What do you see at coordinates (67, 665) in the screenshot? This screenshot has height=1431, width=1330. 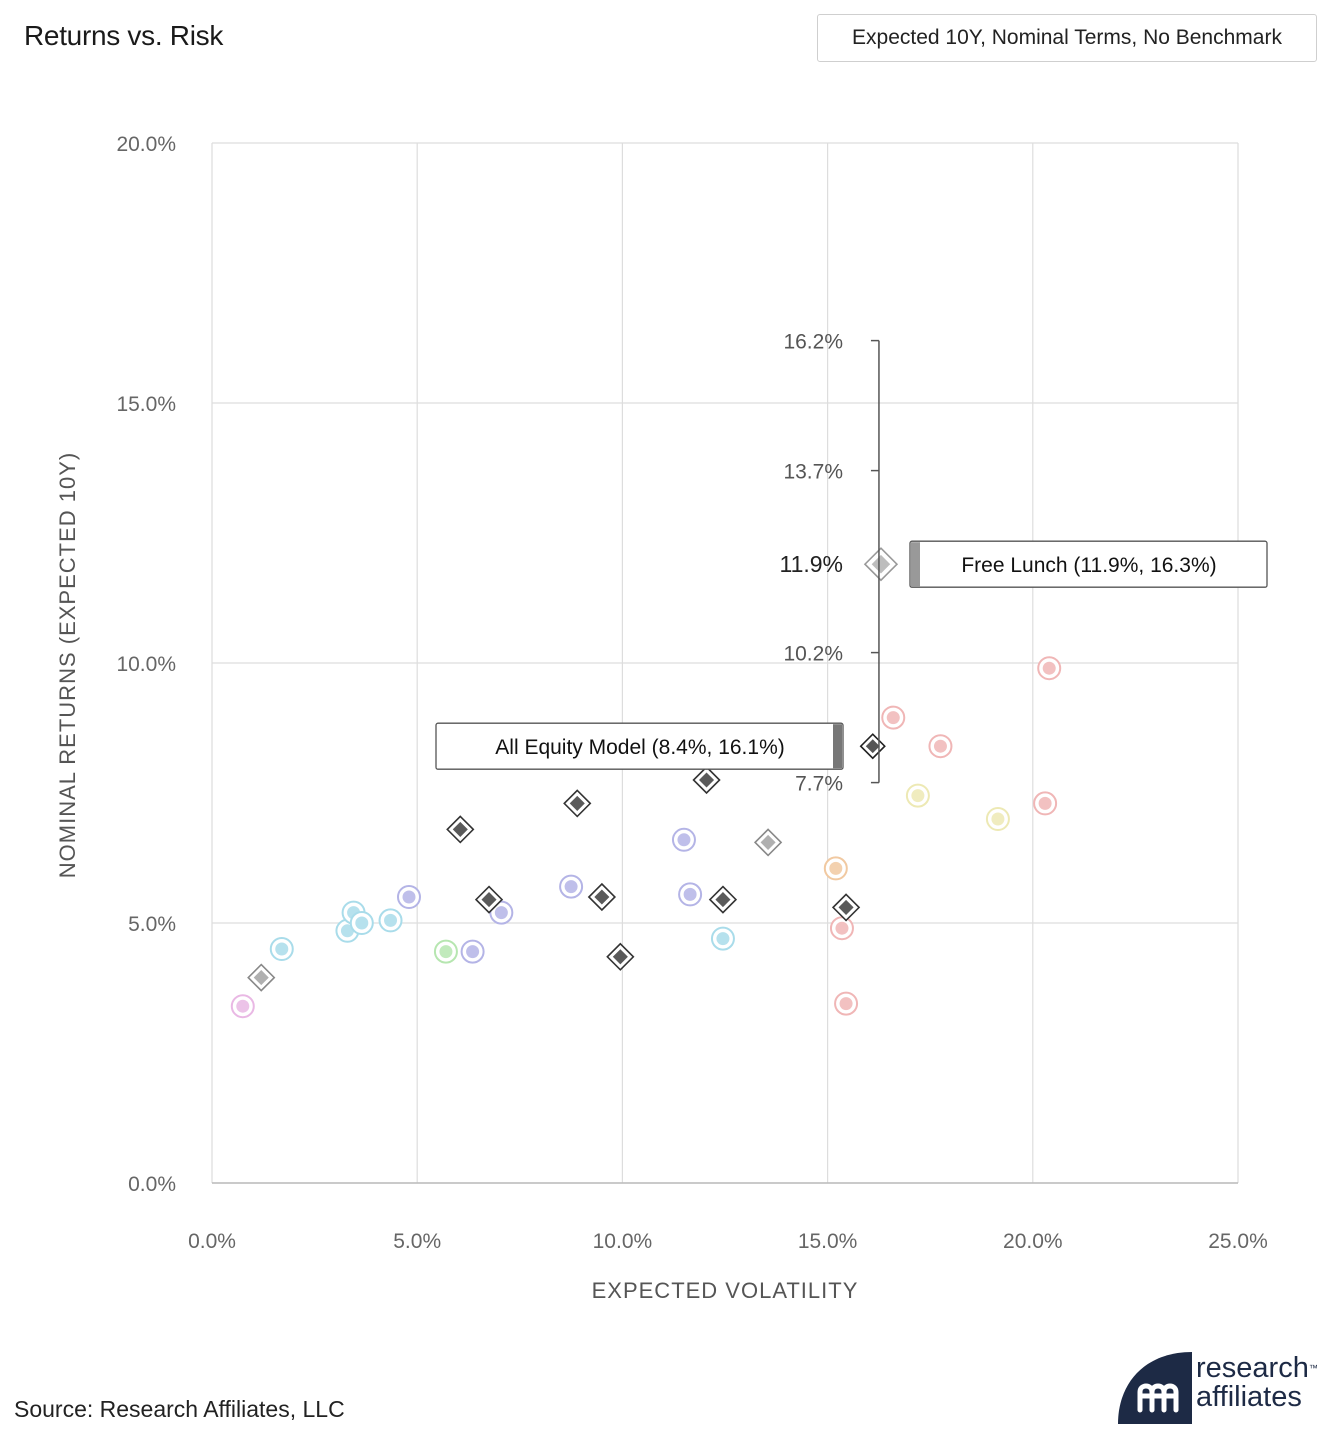 I see `y-axis-title: NOMINAL RETURNS (EXPECTED 10Y)` at bounding box center [67, 665].